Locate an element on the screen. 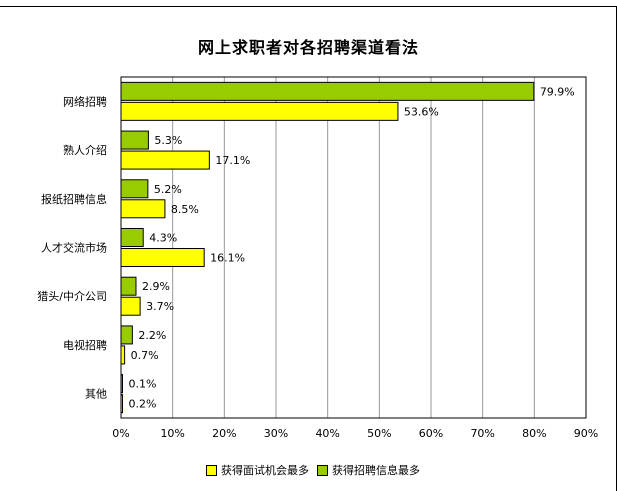  bar-value-label: 8.5% is located at coordinates (185, 209).